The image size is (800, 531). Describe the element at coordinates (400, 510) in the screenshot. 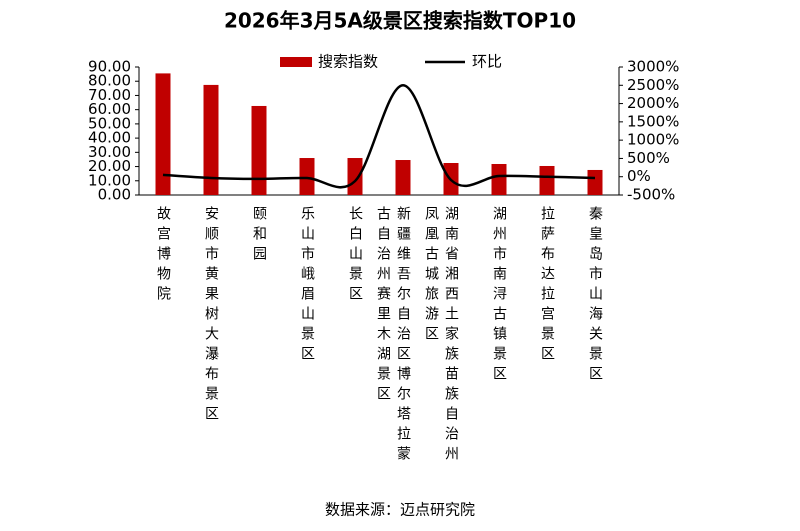

I see `source: 数据来源：迈点研究院` at that location.